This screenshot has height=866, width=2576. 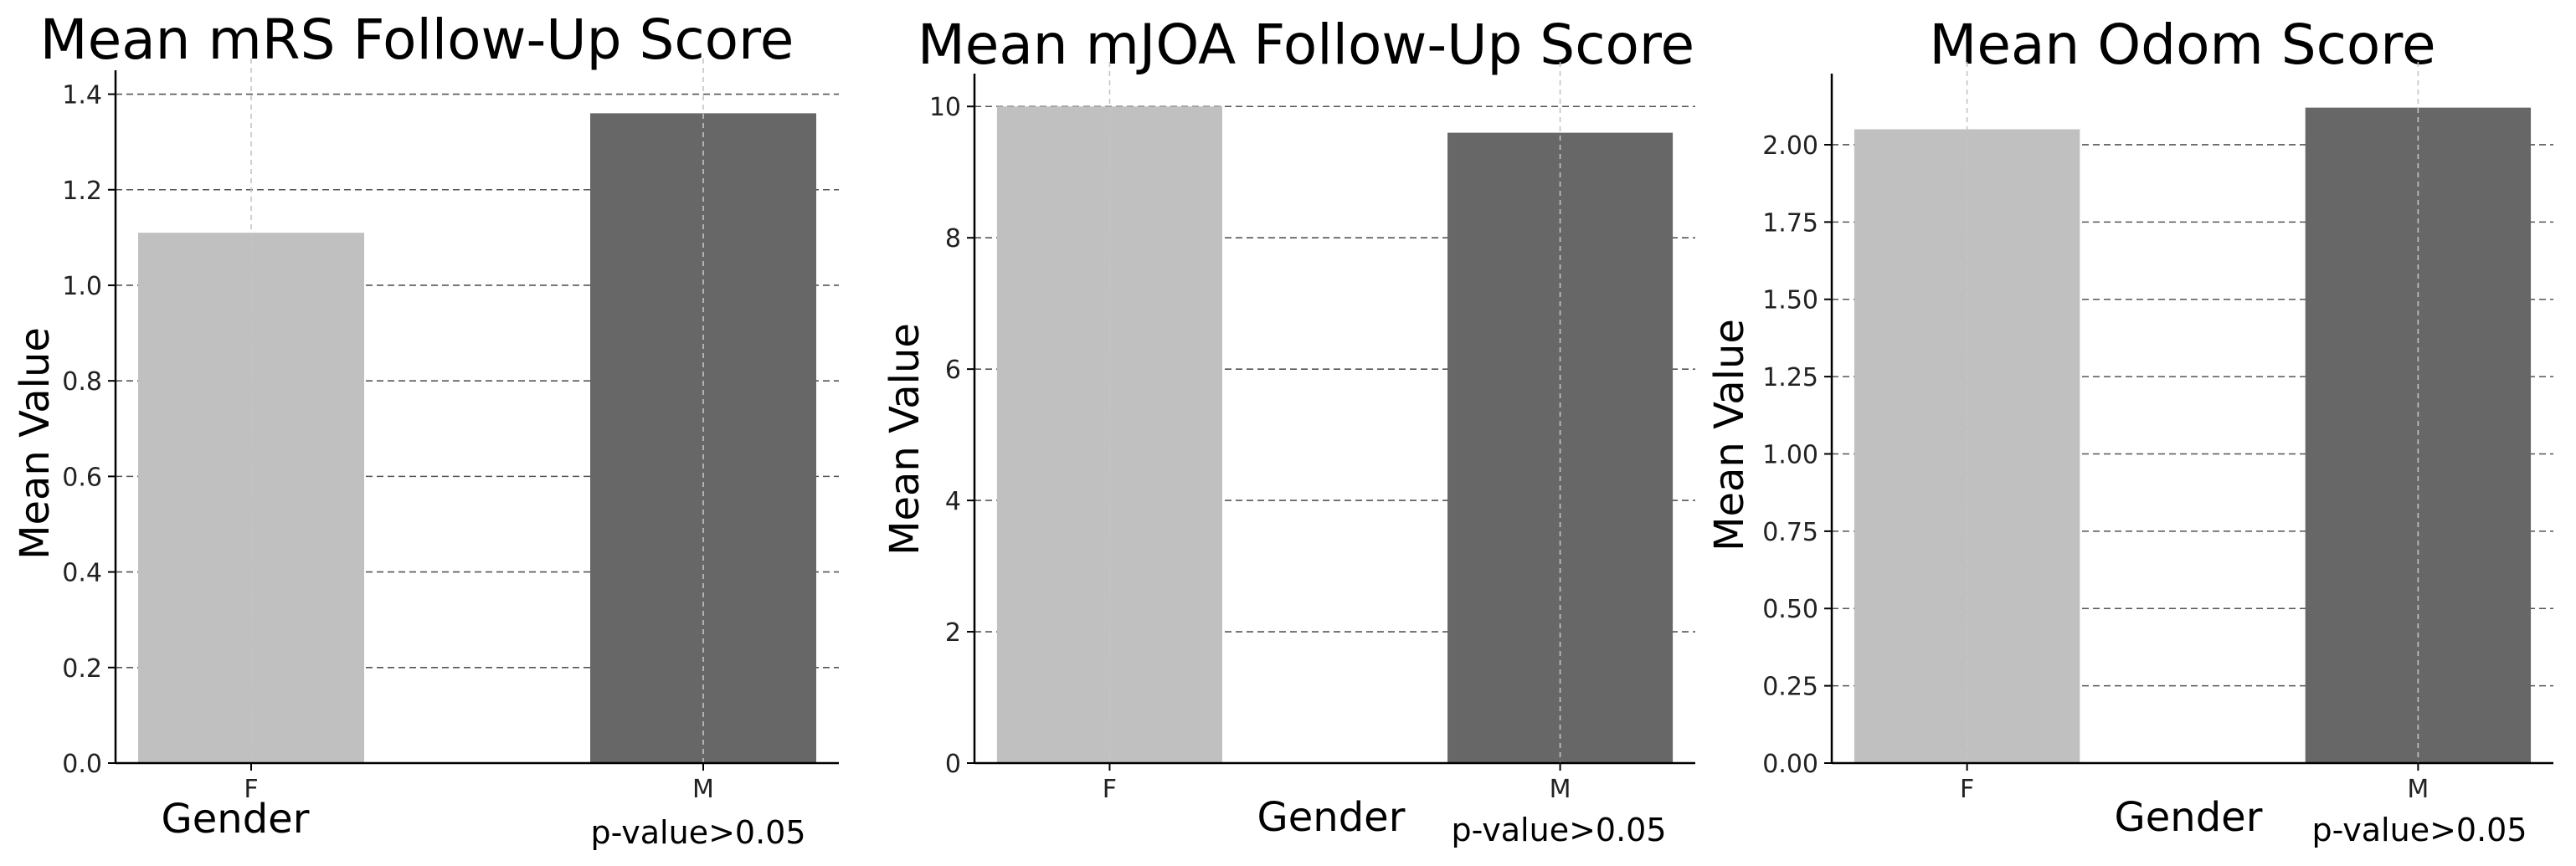 I want to click on y-tick-label: 4, so click(x=953, y=501).